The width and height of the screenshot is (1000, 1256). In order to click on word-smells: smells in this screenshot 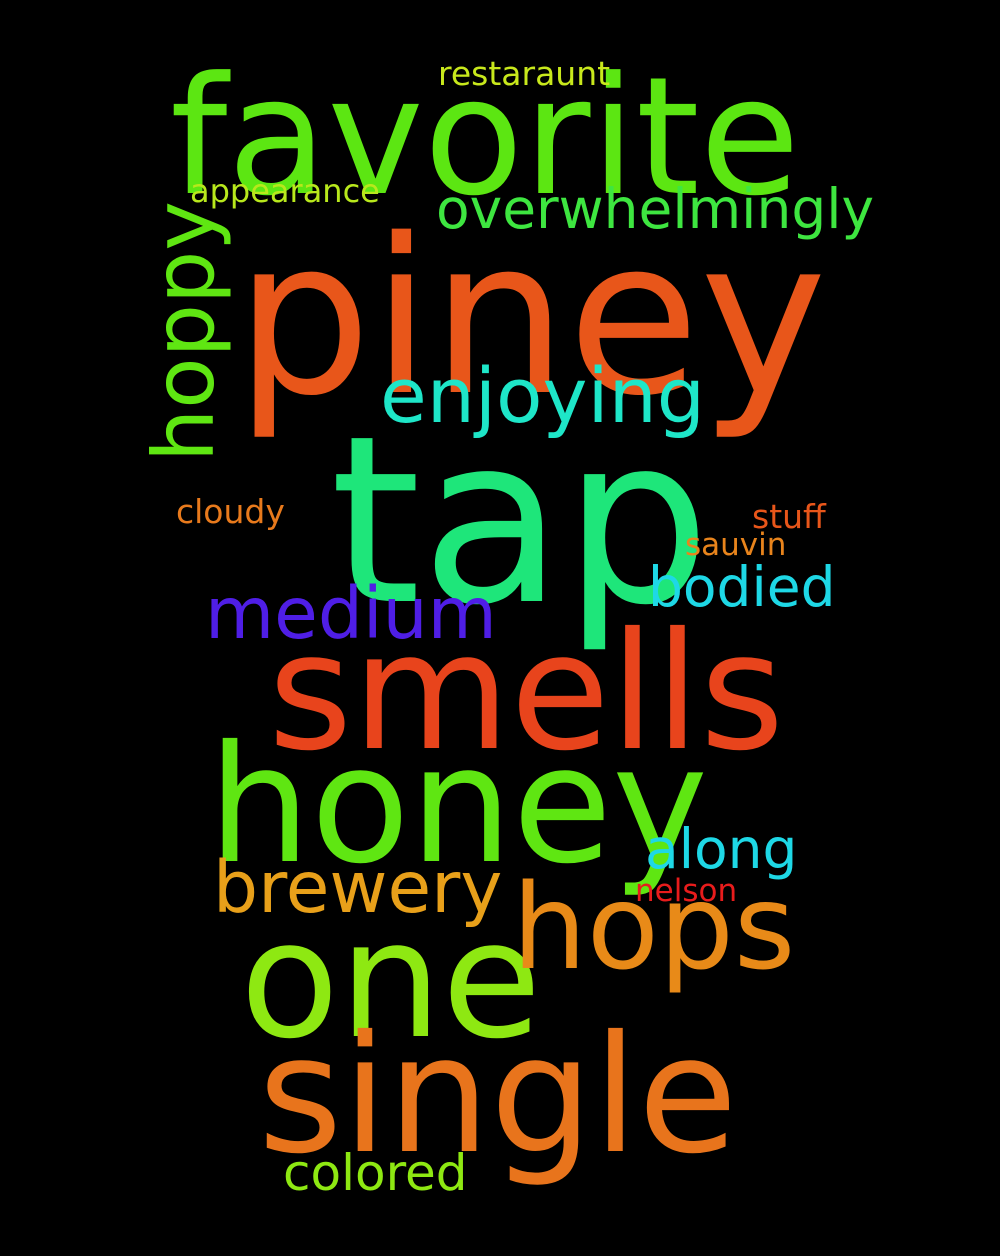, I will do `click(526, 693)`.